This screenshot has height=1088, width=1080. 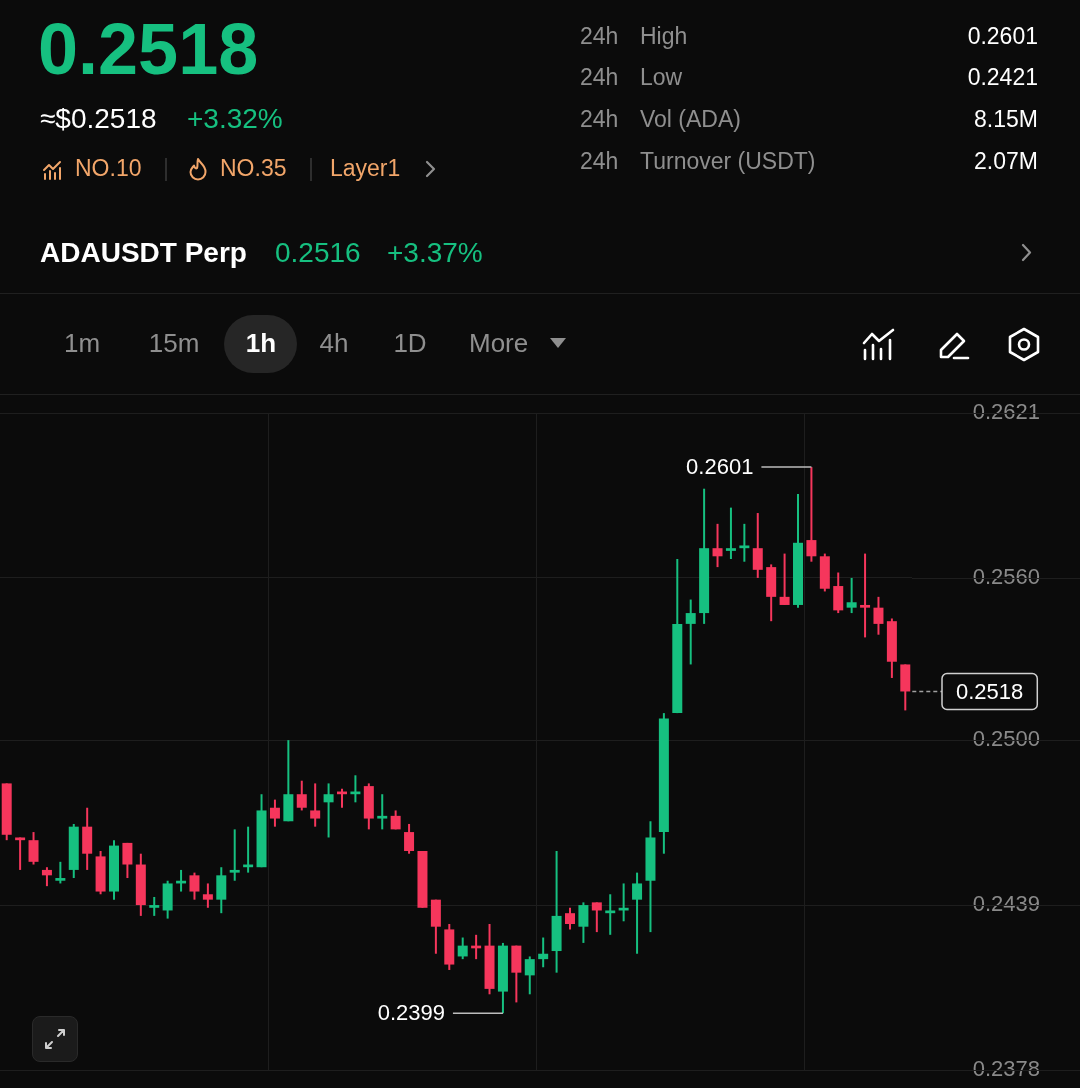 What do you see at coordinates (253, 169) in the screenshot?
I see `text: NO.35` at bounding box center [253, 169].